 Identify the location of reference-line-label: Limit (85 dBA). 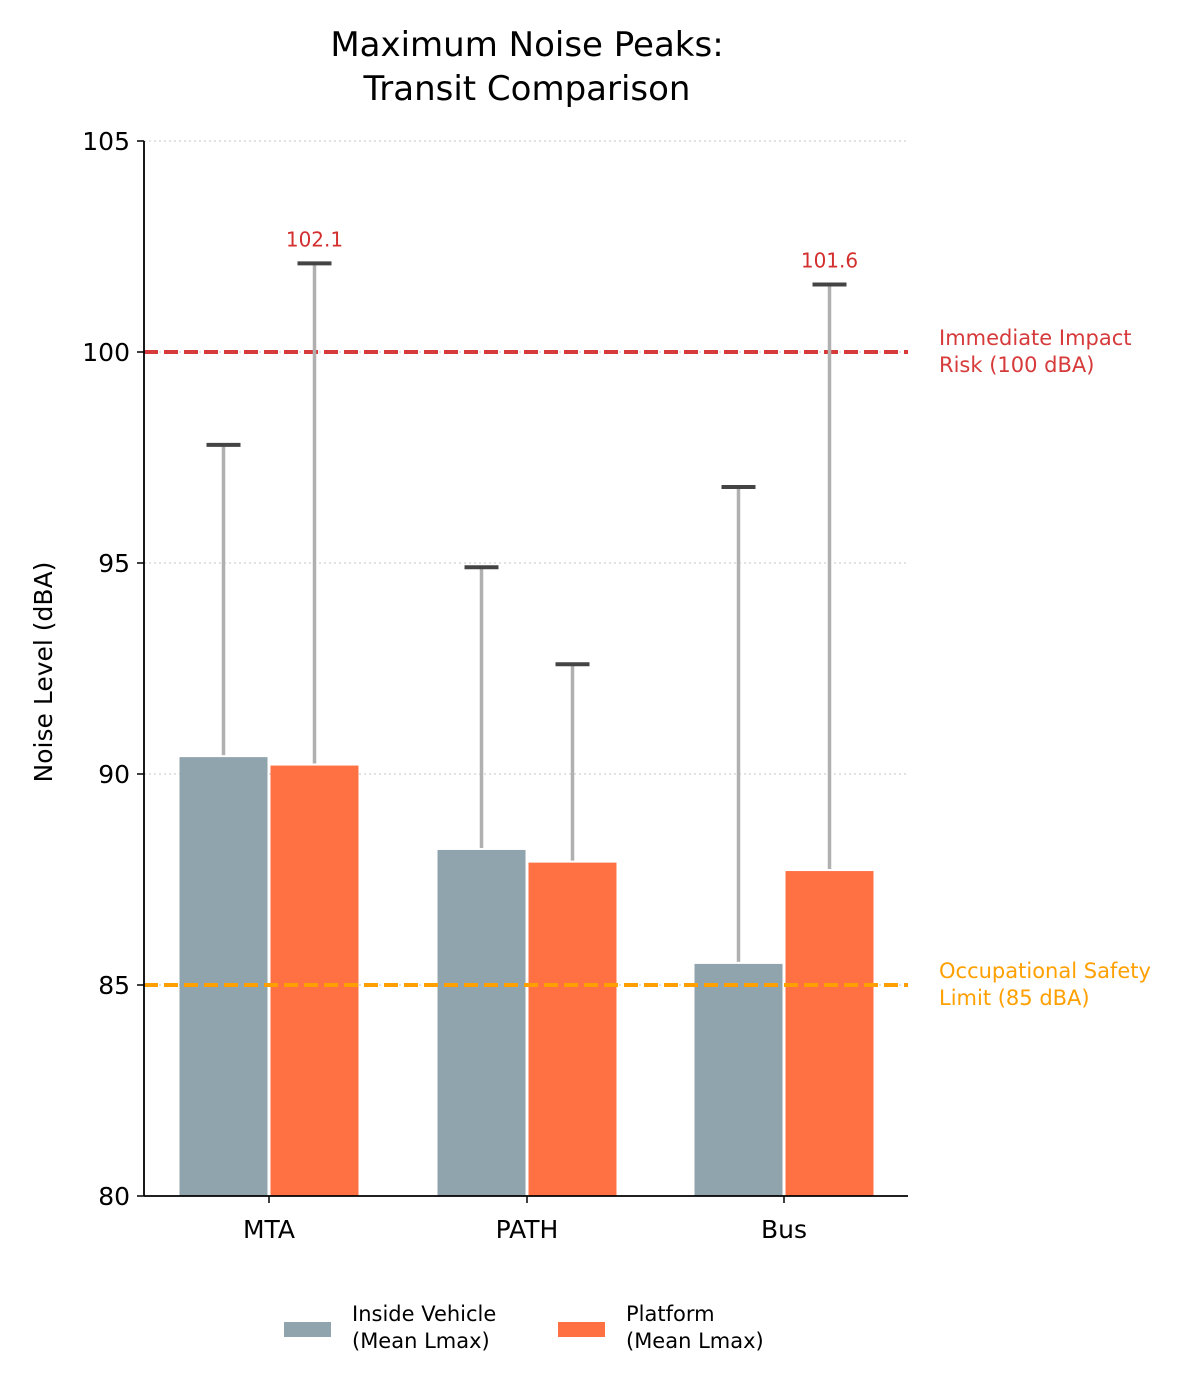
(1014, 998).